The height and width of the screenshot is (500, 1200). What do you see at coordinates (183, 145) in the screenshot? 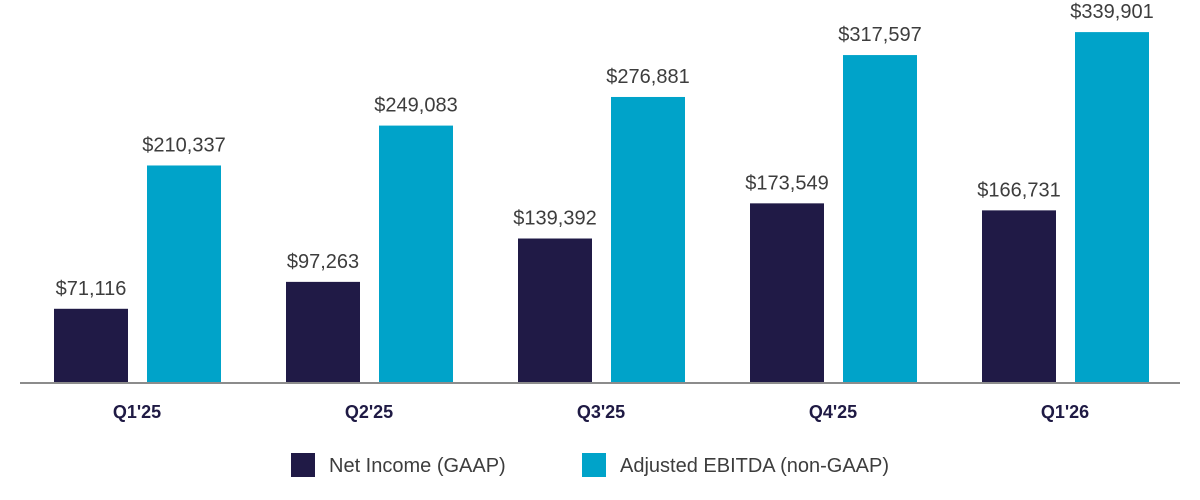
I see `data-label-s1-c0: $210,337` at bounding box center [183, 145].